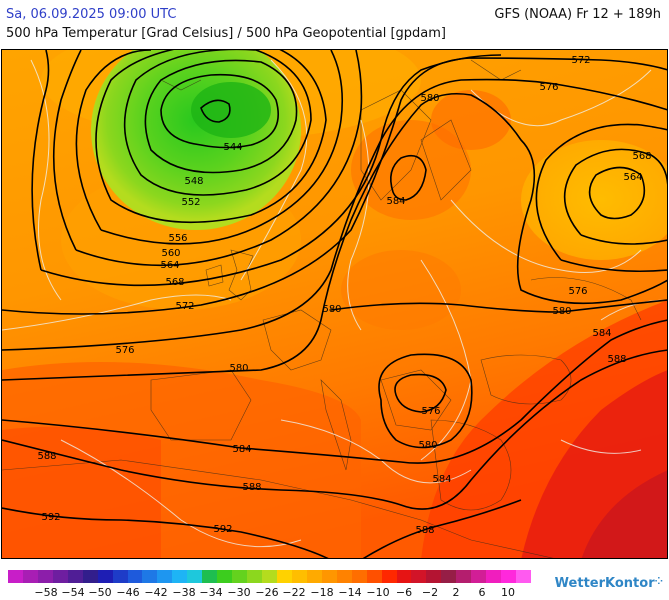  I want to click on contour-label: 552, so click(190, 202).